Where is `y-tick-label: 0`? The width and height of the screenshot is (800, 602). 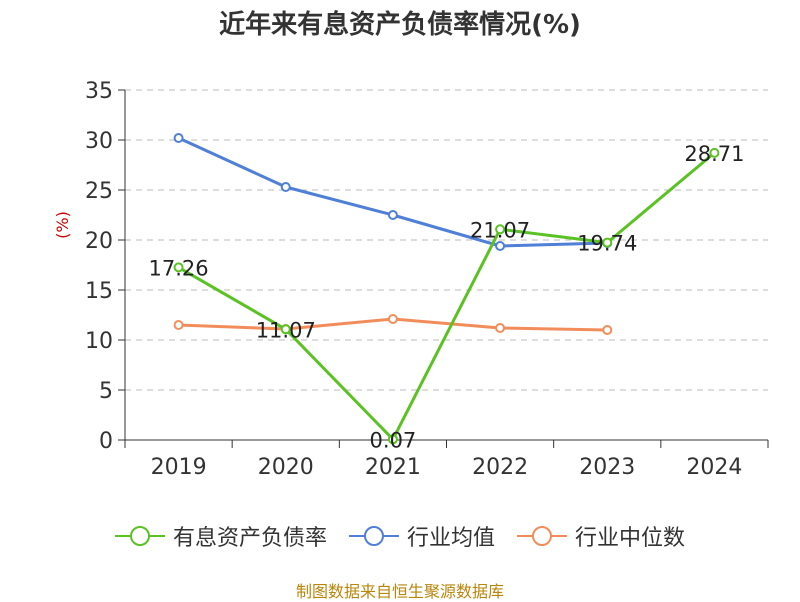 y-tick-label: 0 is located at coordinates (106, 441).